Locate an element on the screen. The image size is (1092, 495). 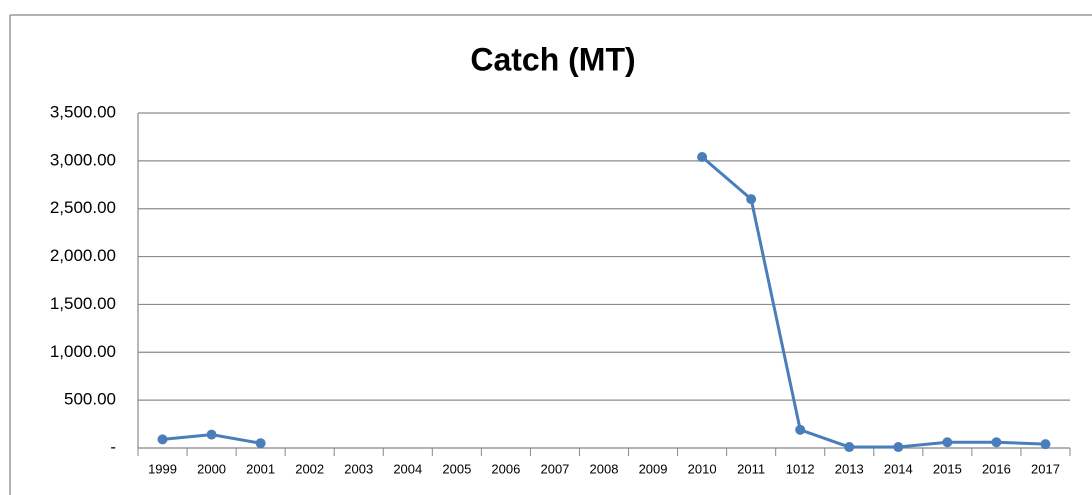
x-tick-label: 2016 is located at coordinates (996, 468).